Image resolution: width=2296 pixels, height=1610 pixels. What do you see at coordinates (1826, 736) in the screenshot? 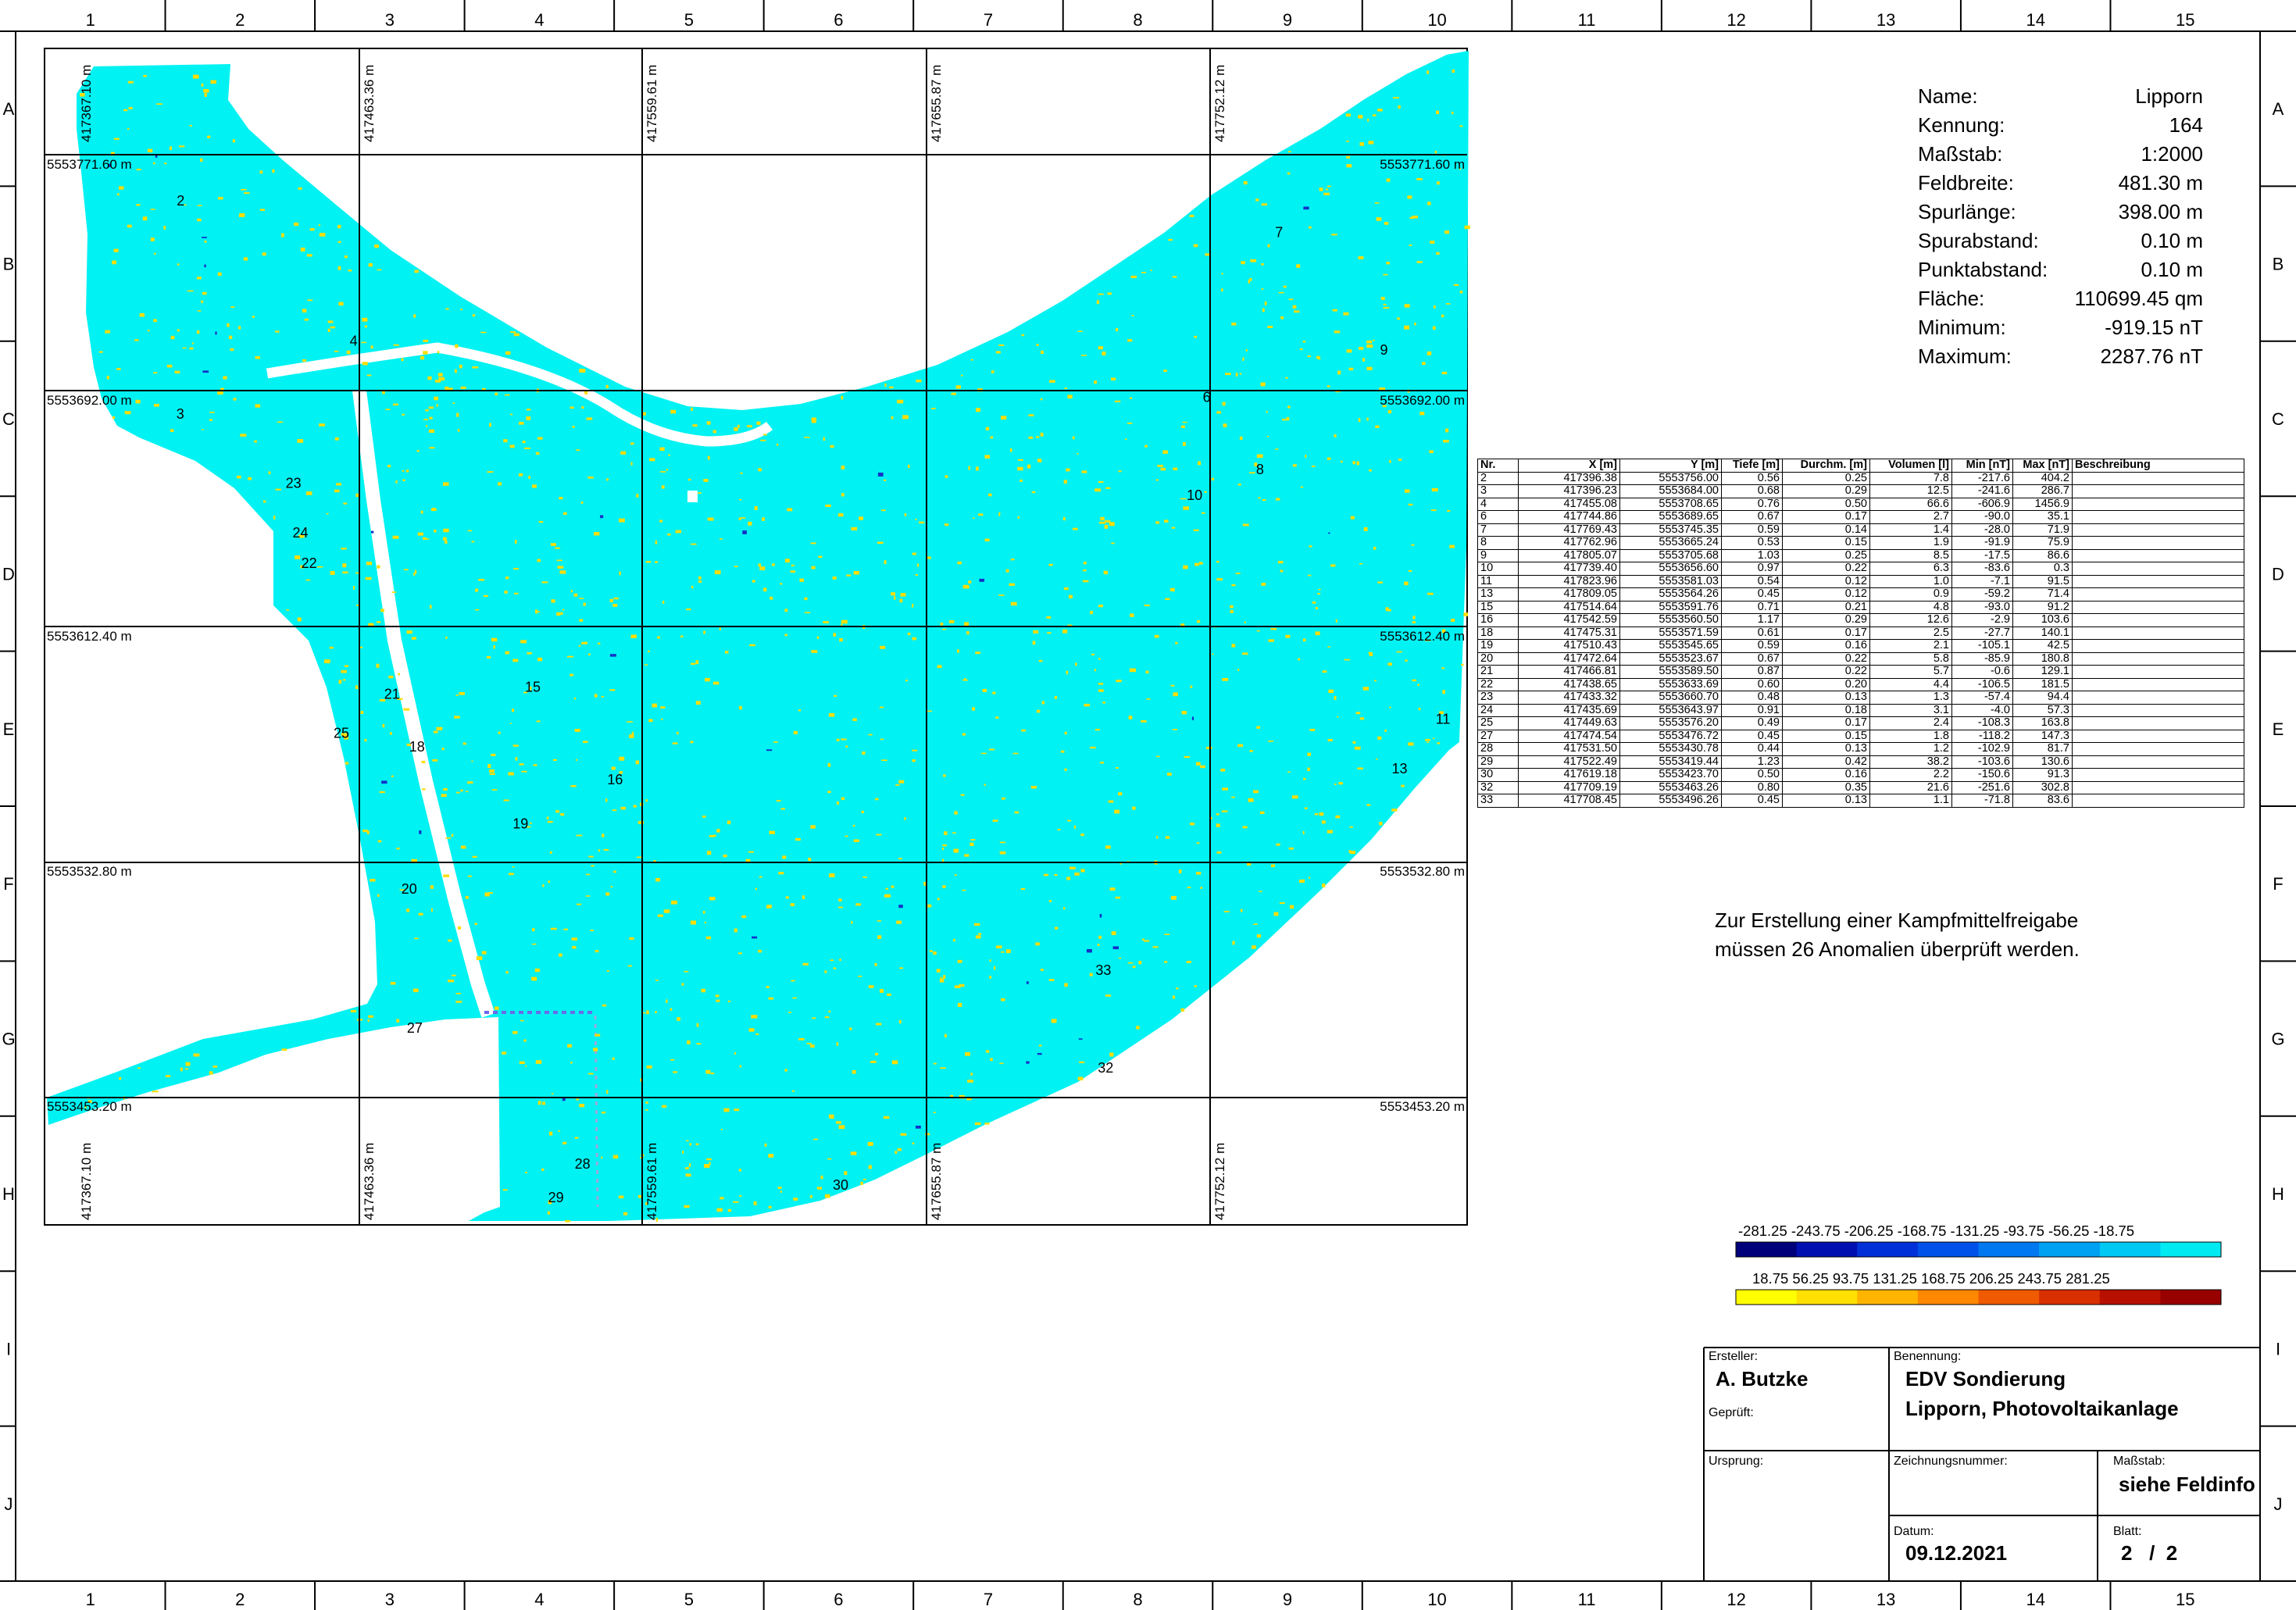
I see `table-cell: 0.15` at bounding box center [1826, 736].